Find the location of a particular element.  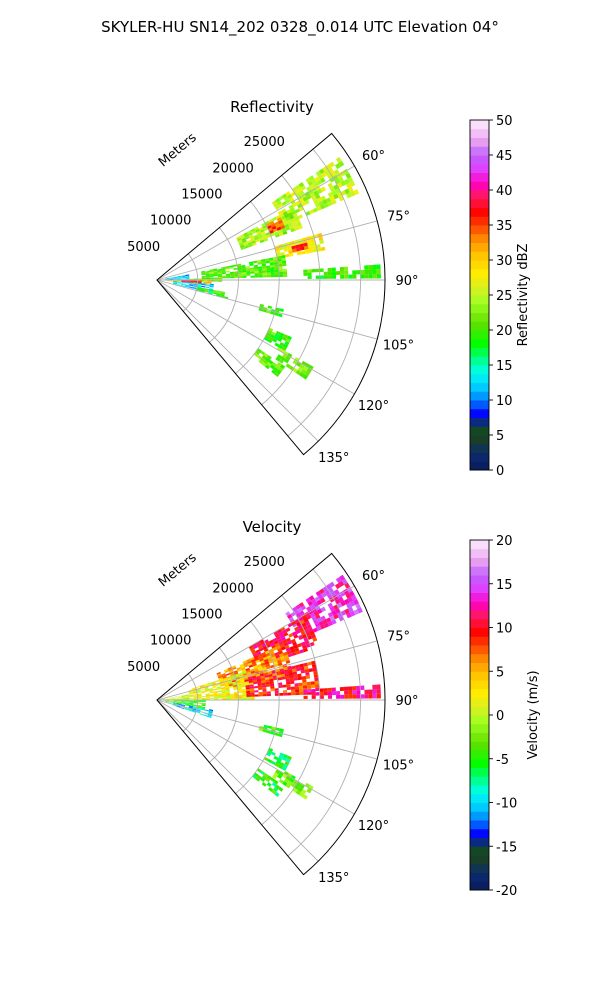

colorbar-tick-label: 5 is located at coordinates (500, 436).